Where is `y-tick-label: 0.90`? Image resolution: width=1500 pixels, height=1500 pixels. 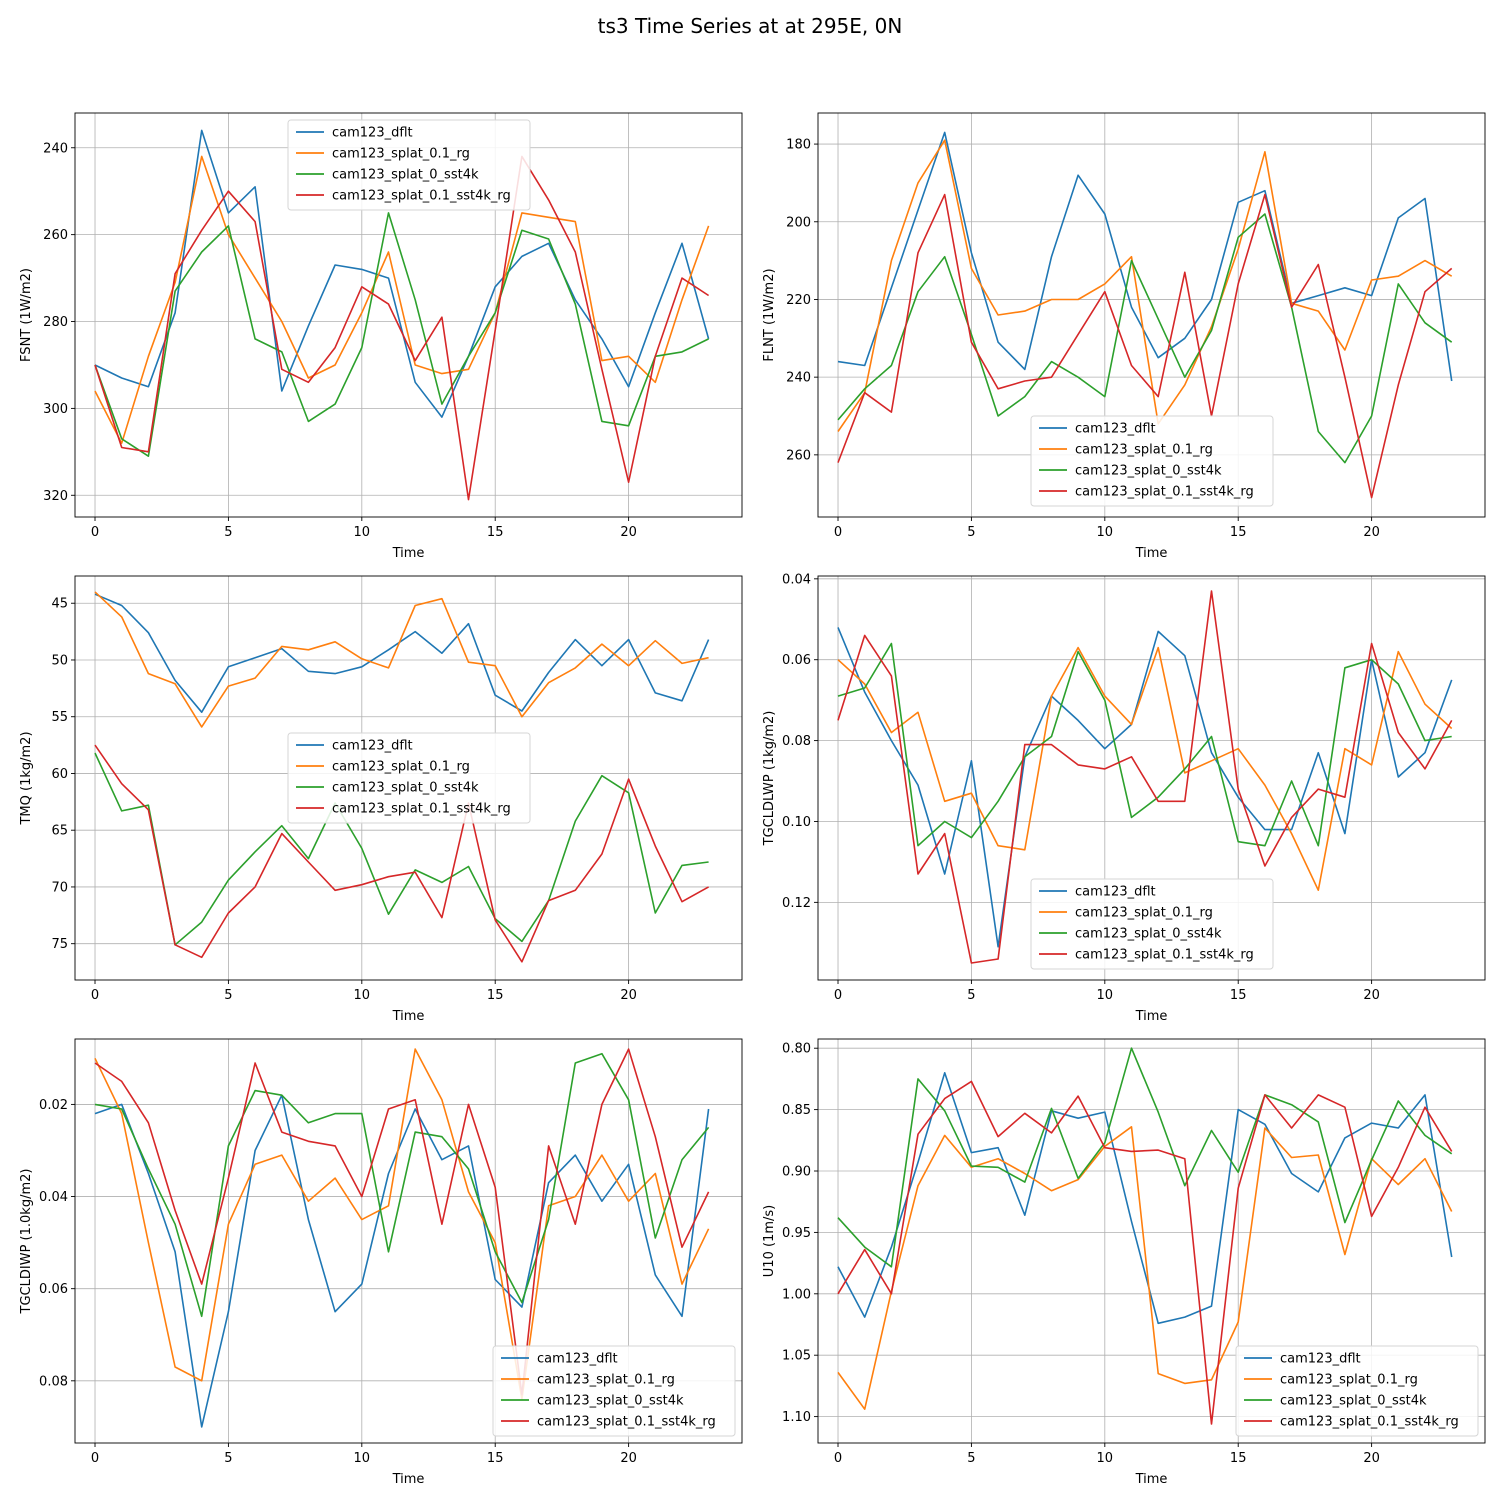
y-tick-label: 0.90 is located at coordinates (796, 1172).